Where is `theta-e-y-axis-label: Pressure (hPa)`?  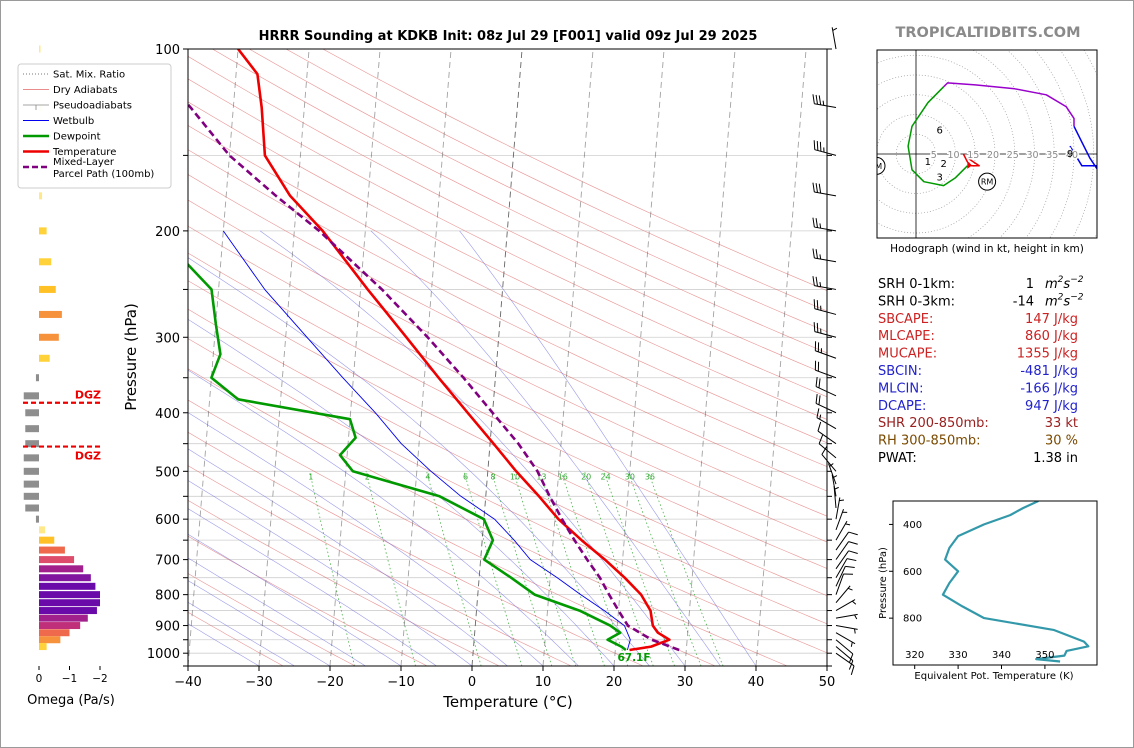 theta-e-y-axis-label: Pressure (hPa) is located at coordinates (883, 583).